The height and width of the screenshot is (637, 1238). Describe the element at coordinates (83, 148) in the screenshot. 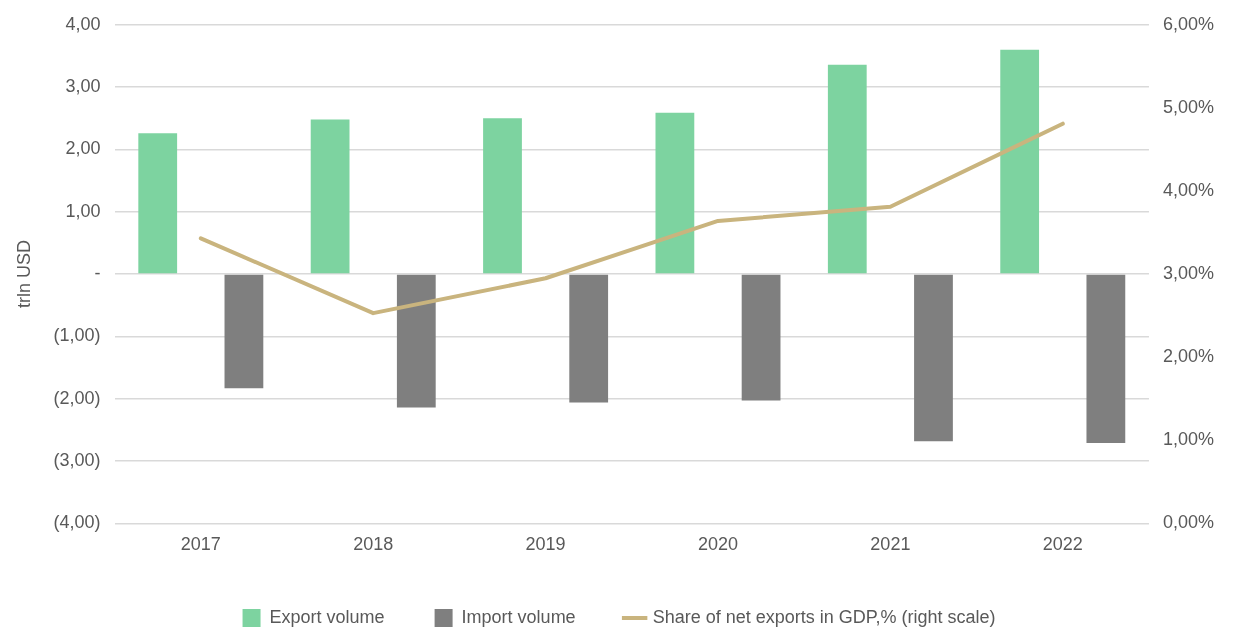

I see `y-tick-label: 2,00` at that location.